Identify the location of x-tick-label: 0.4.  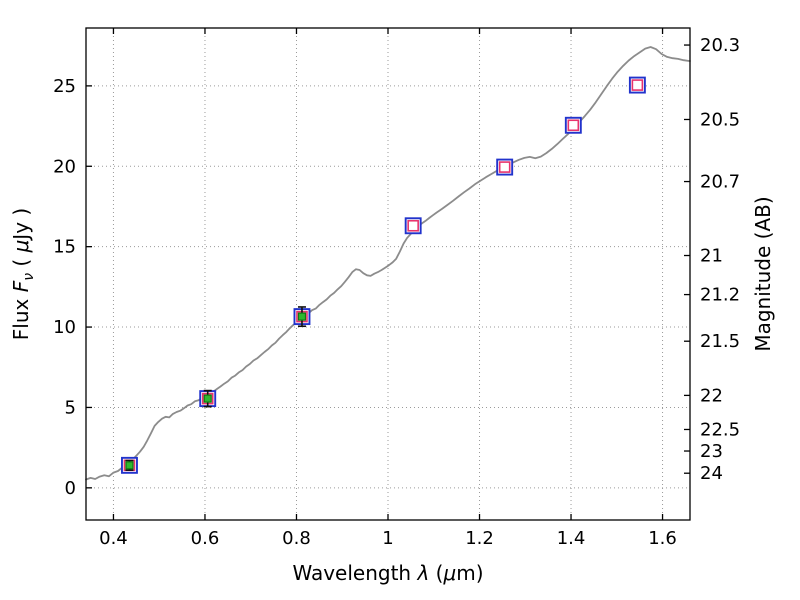
(113, 538).